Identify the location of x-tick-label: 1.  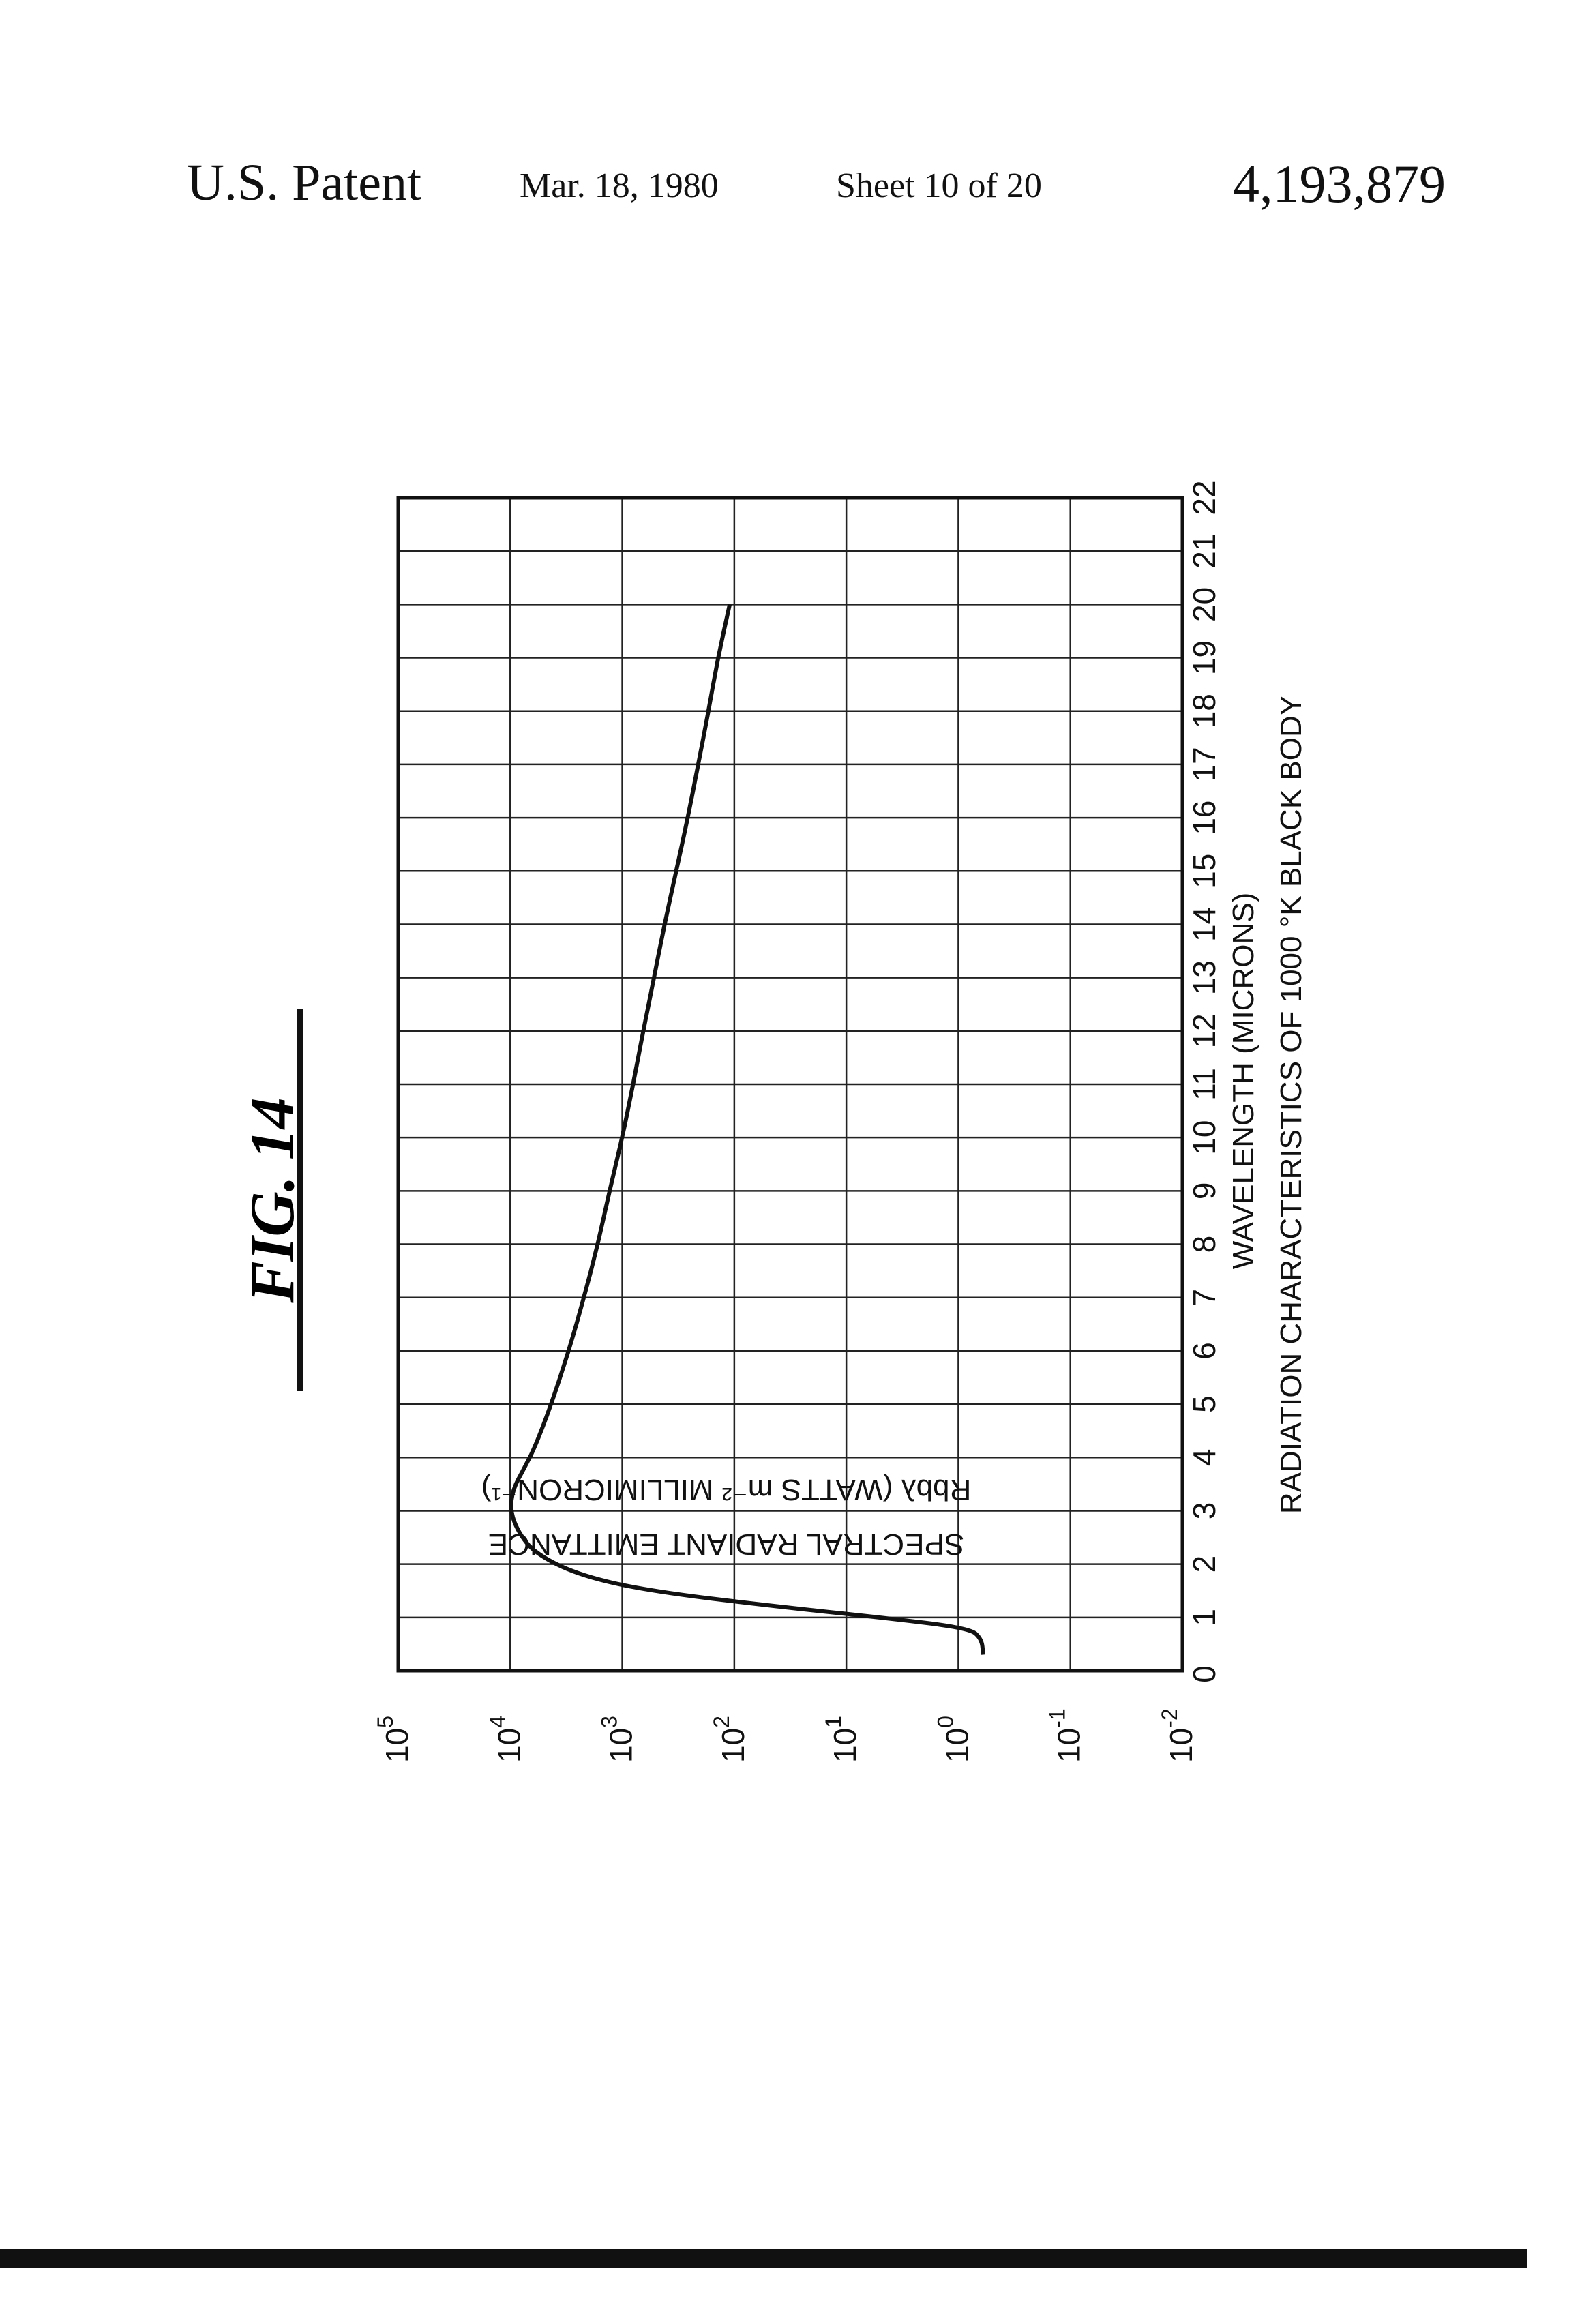
(1204, 1617).